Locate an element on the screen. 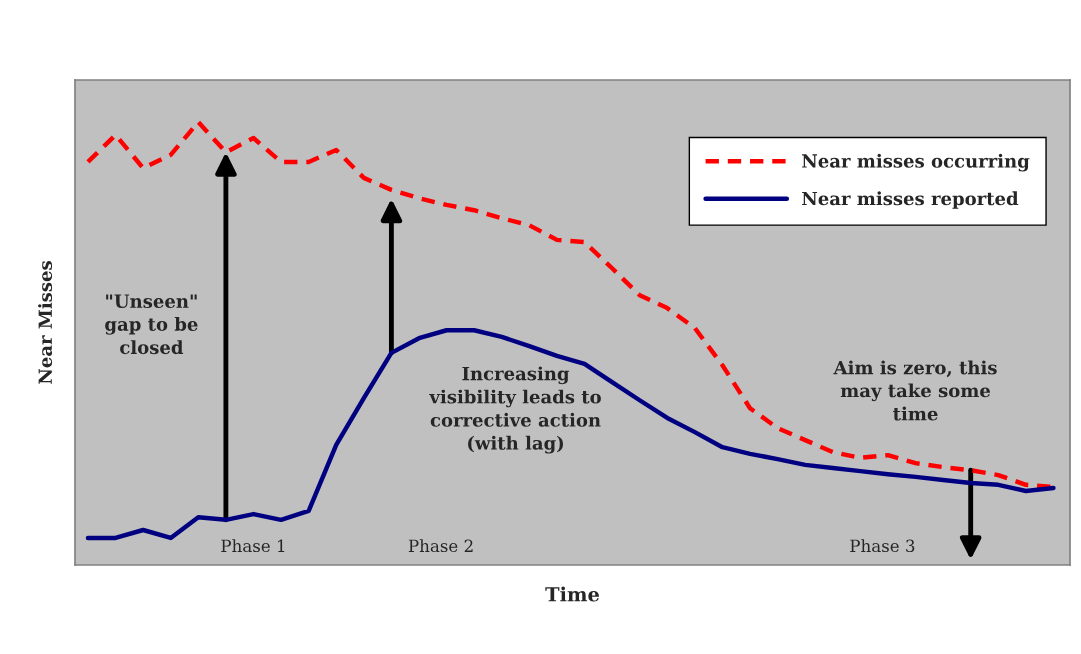  annotation: Aim is zero, this may take some time is located at coordinates (915, 390).